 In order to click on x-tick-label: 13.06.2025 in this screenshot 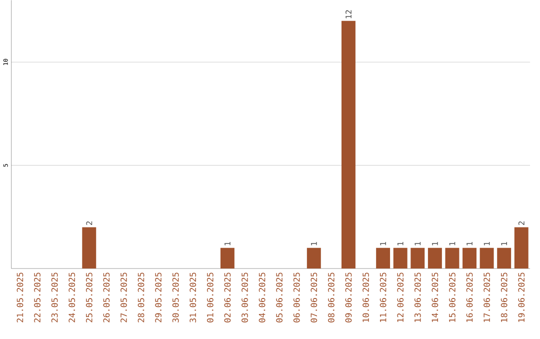, I will do `click(417, 297)`.